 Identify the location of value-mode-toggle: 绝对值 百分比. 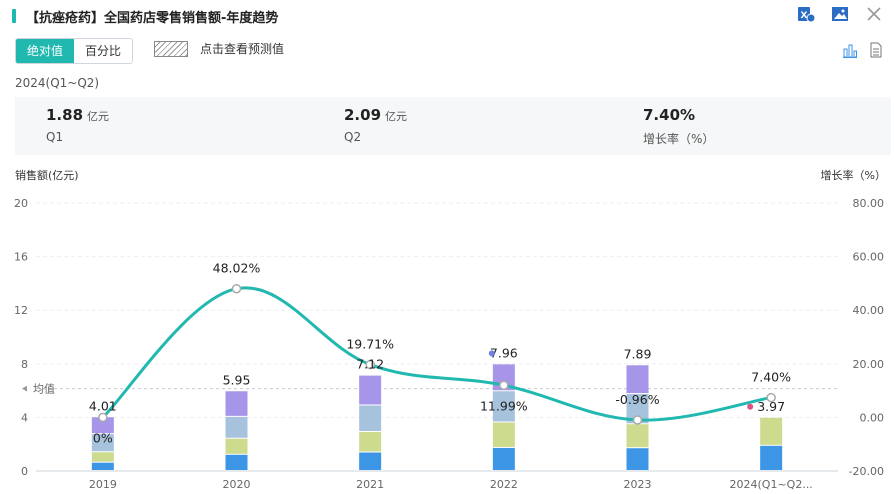
(74, 51).